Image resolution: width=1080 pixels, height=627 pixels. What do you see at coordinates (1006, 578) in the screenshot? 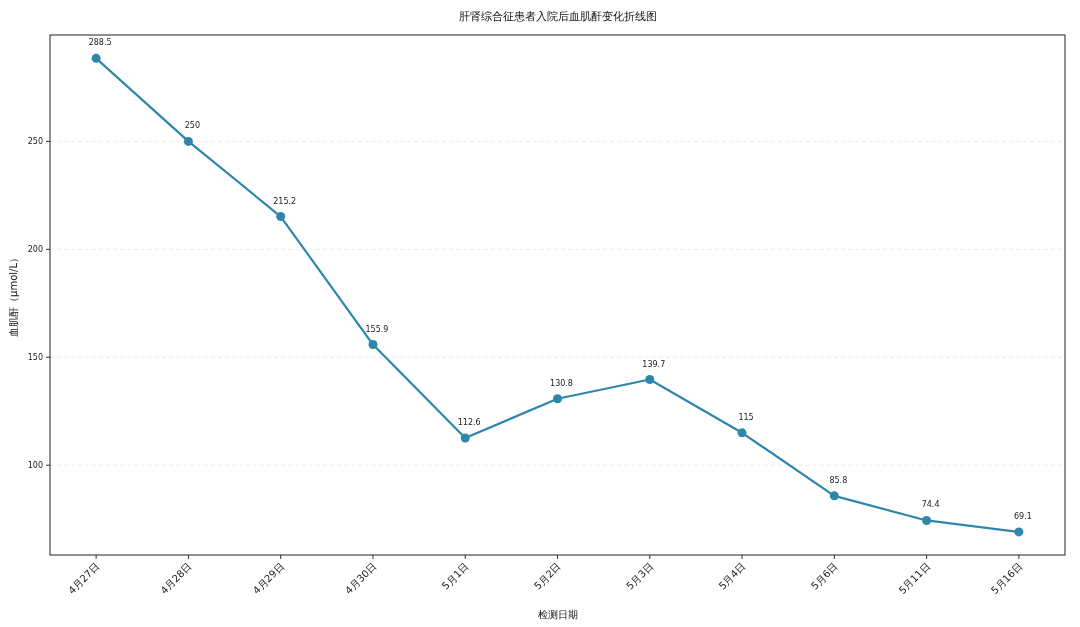
I see `x-tick-label: 5月16日` at bounding box center [1006, 578].